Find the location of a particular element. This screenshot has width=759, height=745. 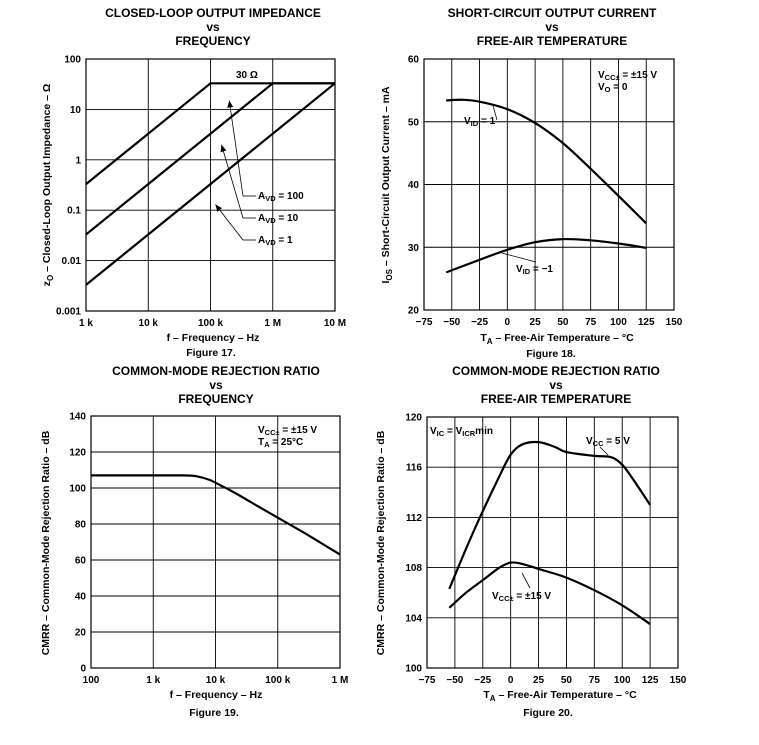

y-tick-label: 108 is located at coordinates (413, 568).